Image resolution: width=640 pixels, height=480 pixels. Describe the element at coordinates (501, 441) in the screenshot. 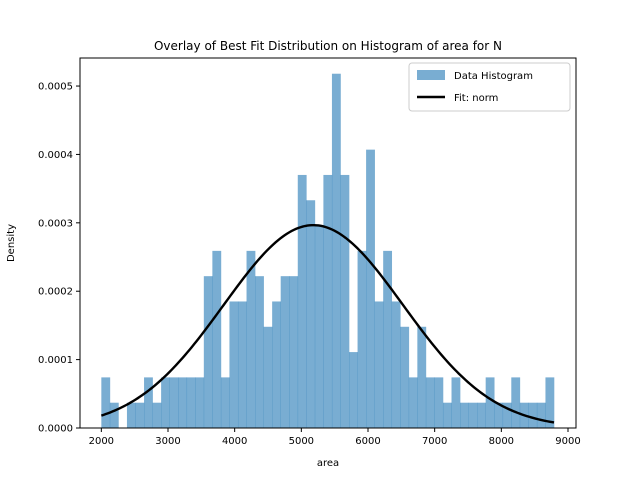

I see `x-tick-label: 8000` at that location.